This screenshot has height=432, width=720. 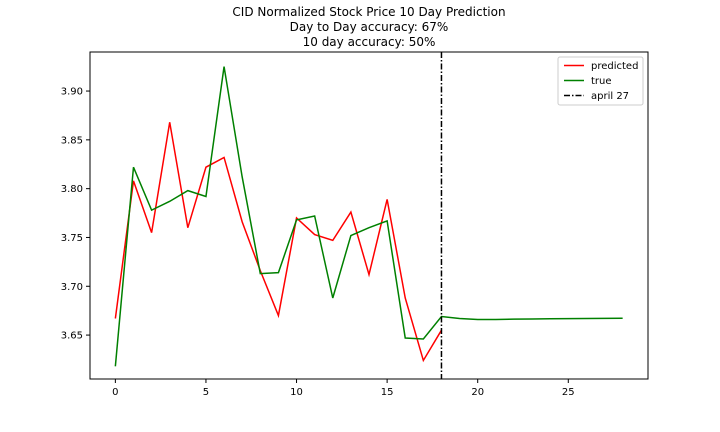 I want to click on chart-subtitle-line-2: 10 day accuracy: 50%, so click(x=369, y=42).